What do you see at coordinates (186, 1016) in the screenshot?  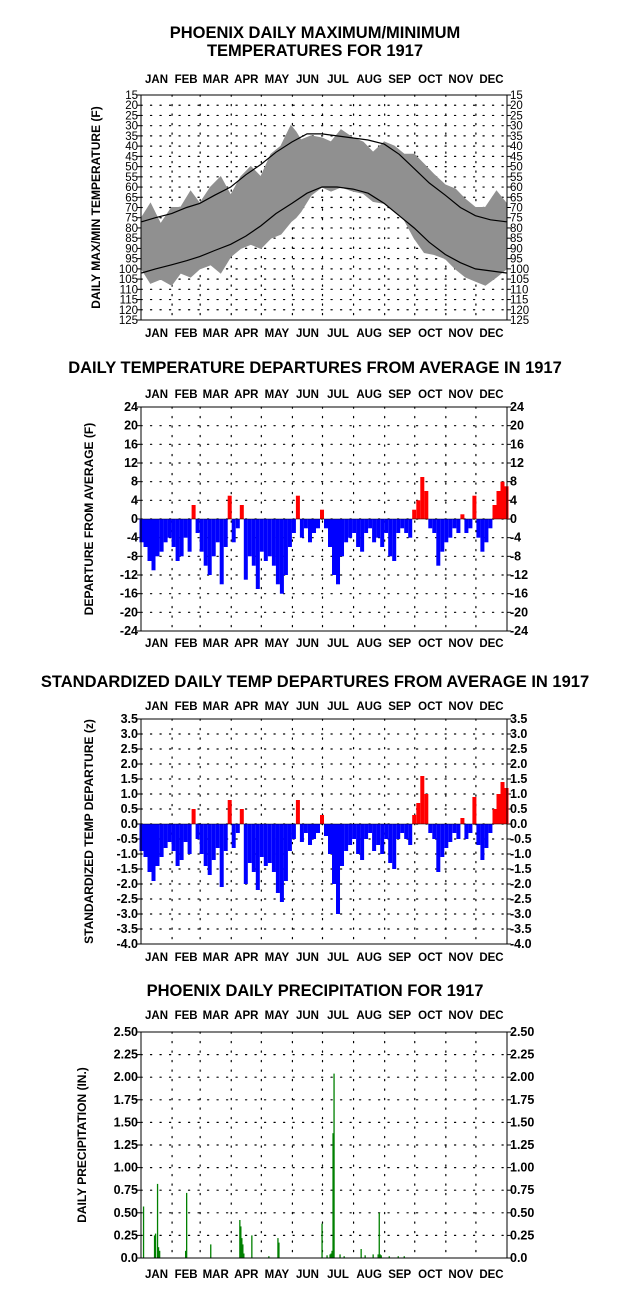 I see `month-label-top: FEB` at bounding box center [186, 1016].